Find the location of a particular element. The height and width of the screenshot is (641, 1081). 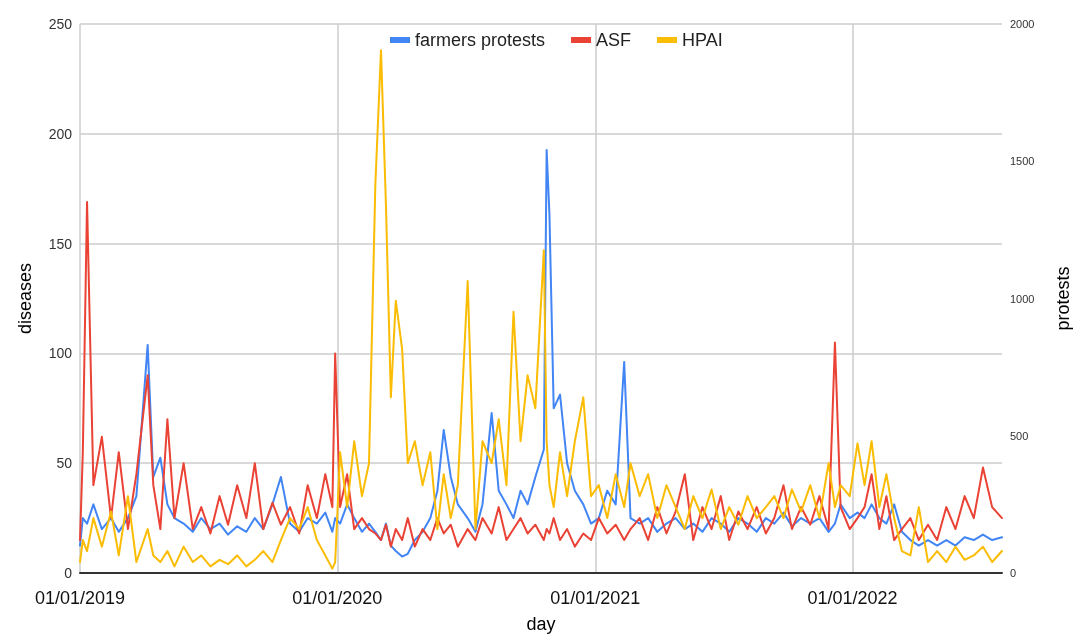

y-tick-label: 0 is located at coordinates (68, 573).